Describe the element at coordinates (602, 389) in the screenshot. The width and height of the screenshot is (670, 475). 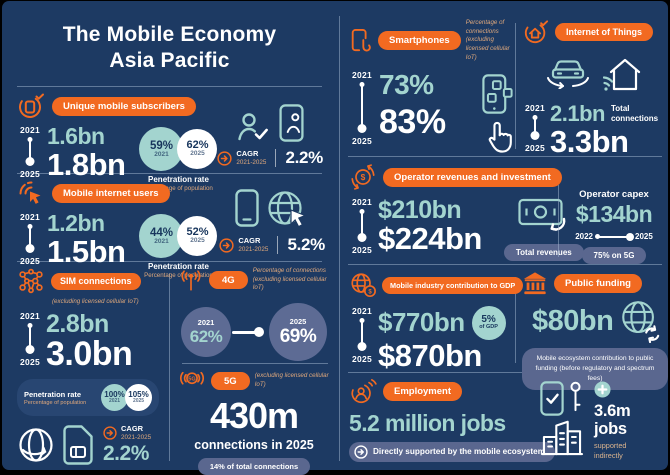
I see `plus-circle-icon` at that location.